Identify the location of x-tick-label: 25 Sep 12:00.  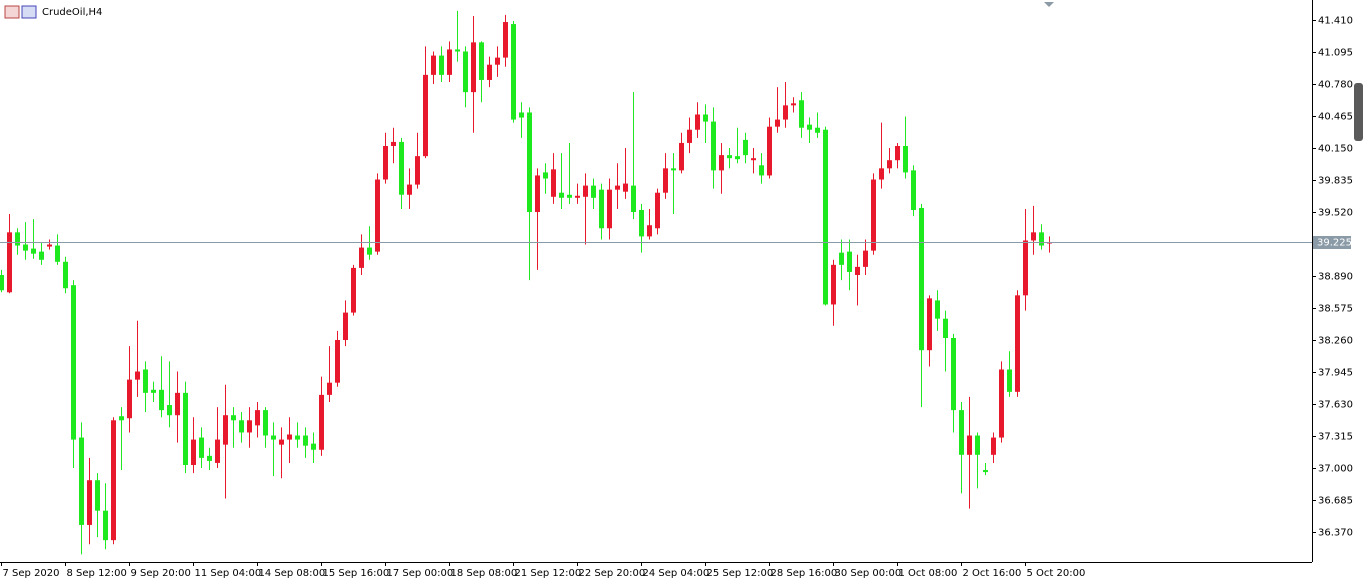
(740, 573).